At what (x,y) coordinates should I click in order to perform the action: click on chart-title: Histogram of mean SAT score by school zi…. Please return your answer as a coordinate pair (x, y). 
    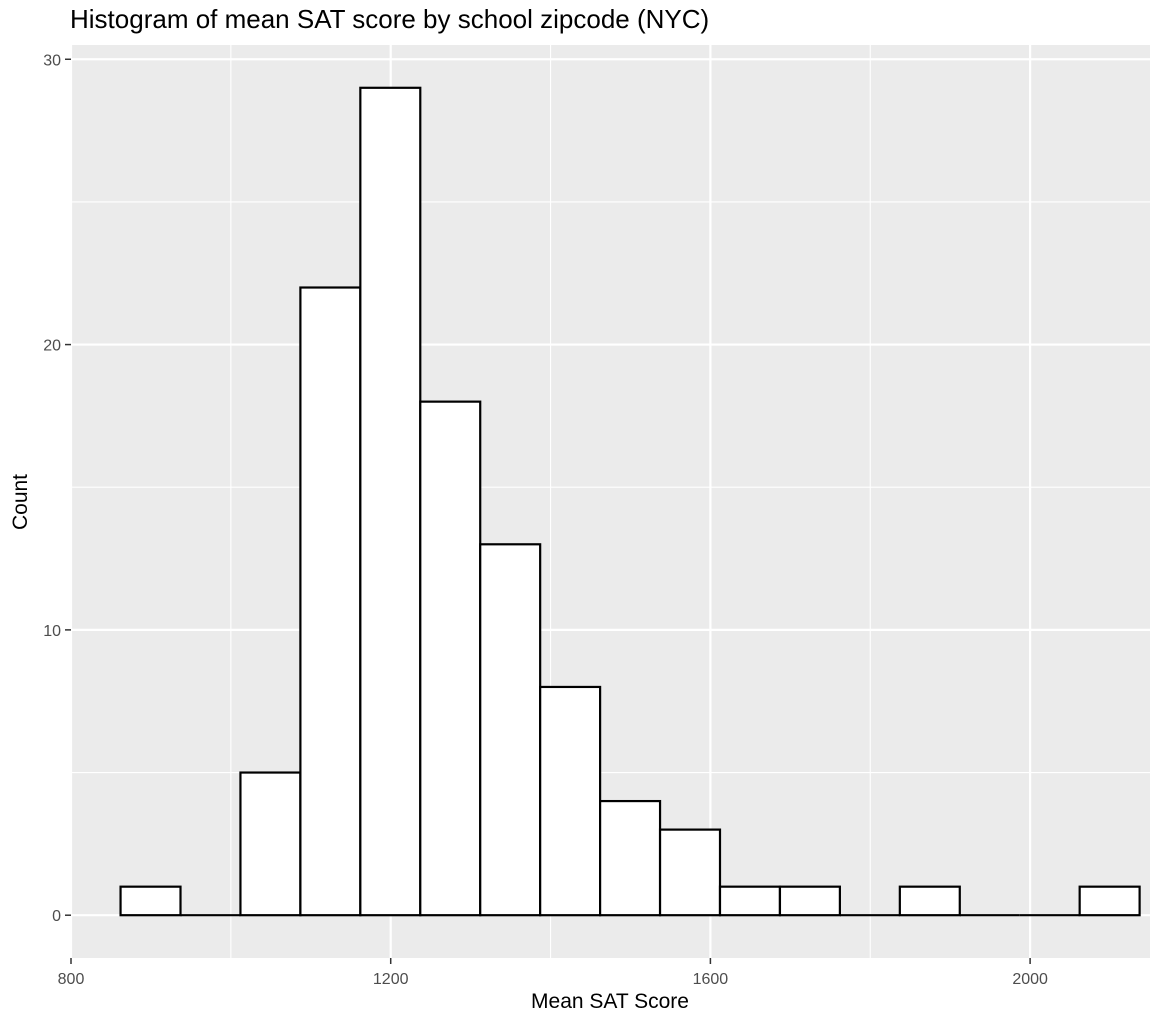
    Looking at the image, I should click on (389, 19).